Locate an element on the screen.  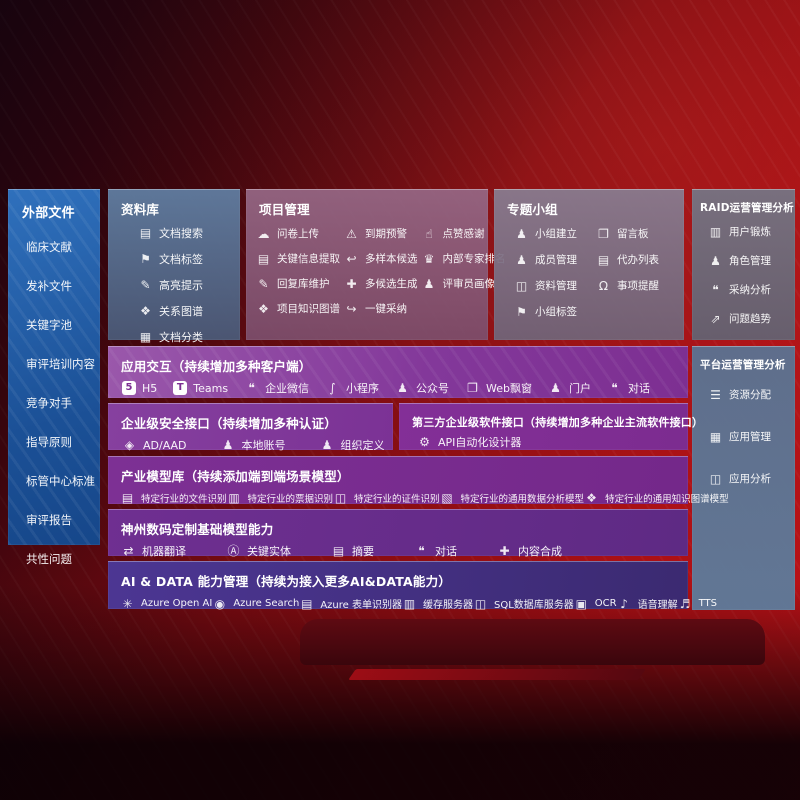
raid-analysis-panel: RAID运营管理分析 ▥ 用户锻炼 ♟ 角色管理 ❝ 采纳分析 ⇗ 问题趋势 is located at coordinates (743, 264).